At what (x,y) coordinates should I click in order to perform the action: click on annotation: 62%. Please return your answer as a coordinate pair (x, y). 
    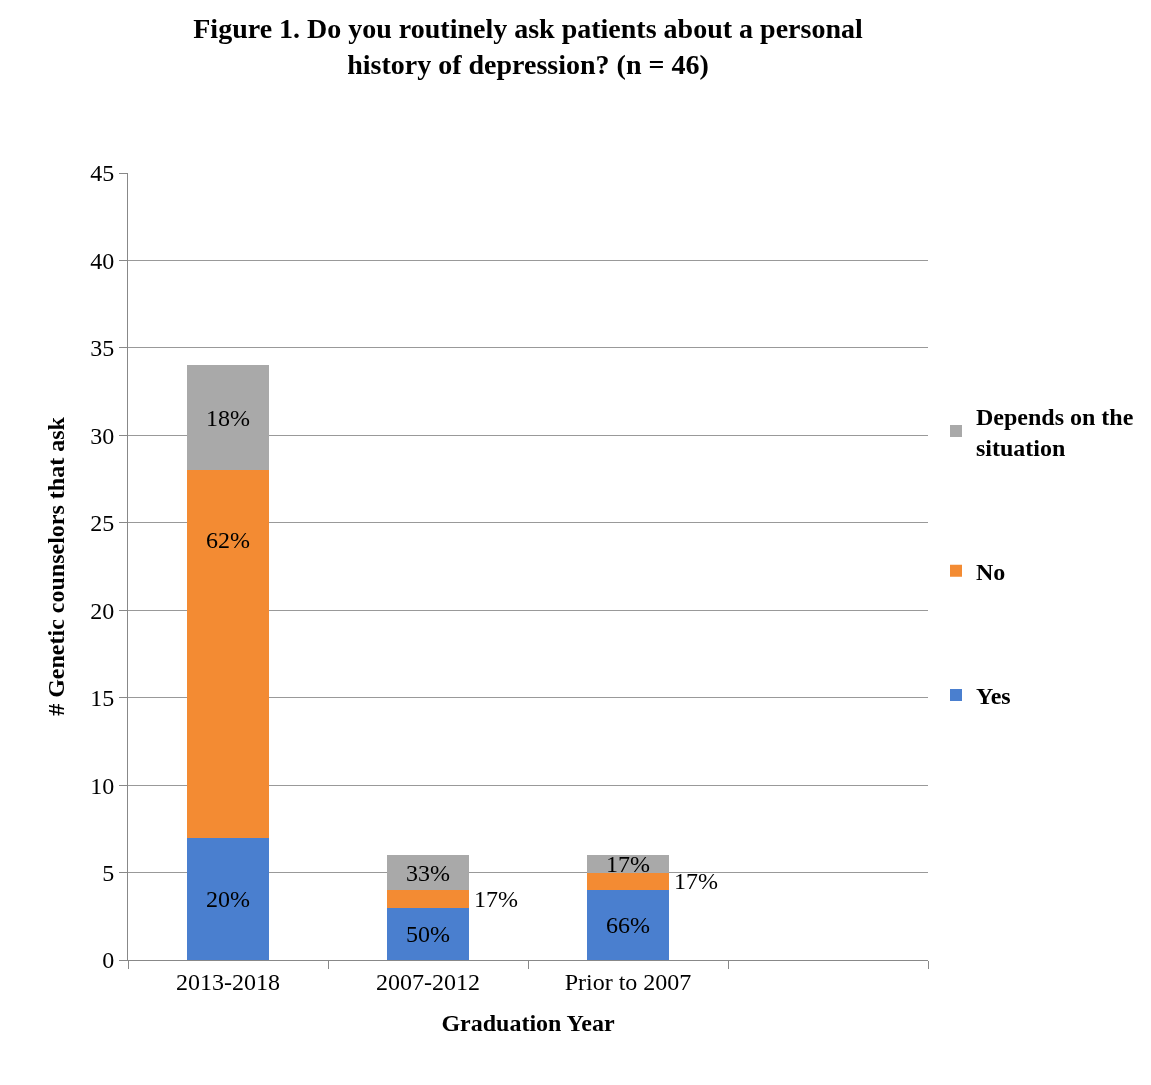
    Looking at the image, I should click on (228, 540).